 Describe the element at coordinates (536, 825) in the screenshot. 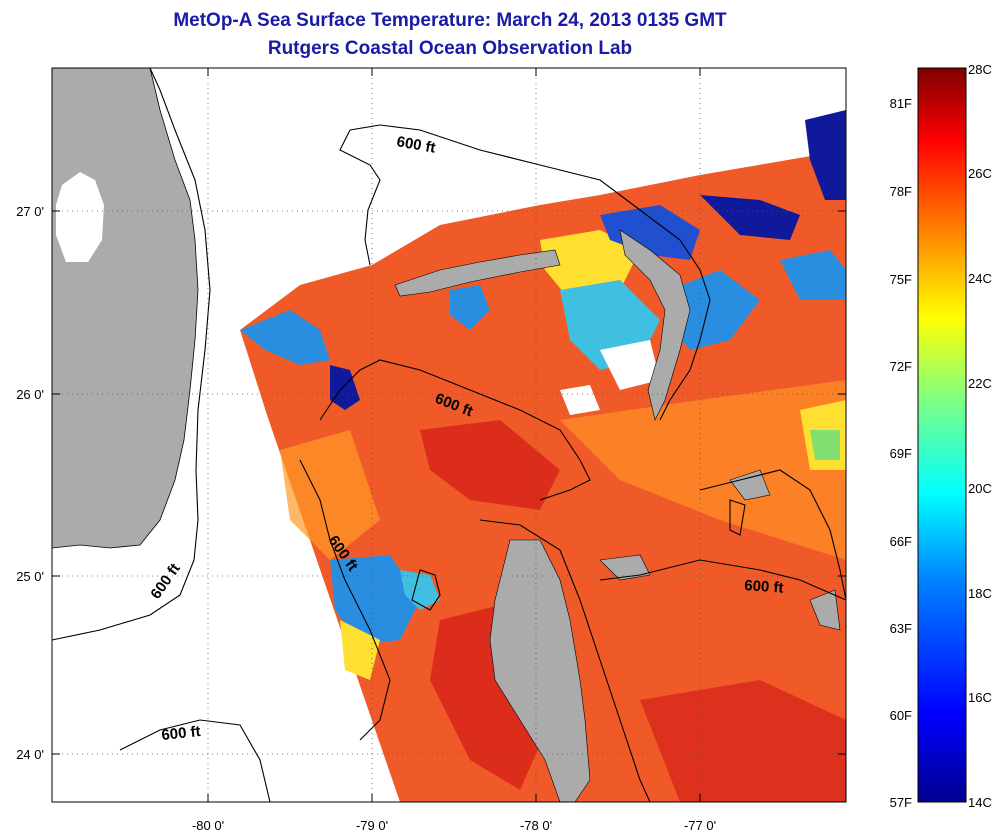

I see `lon-tick-label: -78 0'` at that location.